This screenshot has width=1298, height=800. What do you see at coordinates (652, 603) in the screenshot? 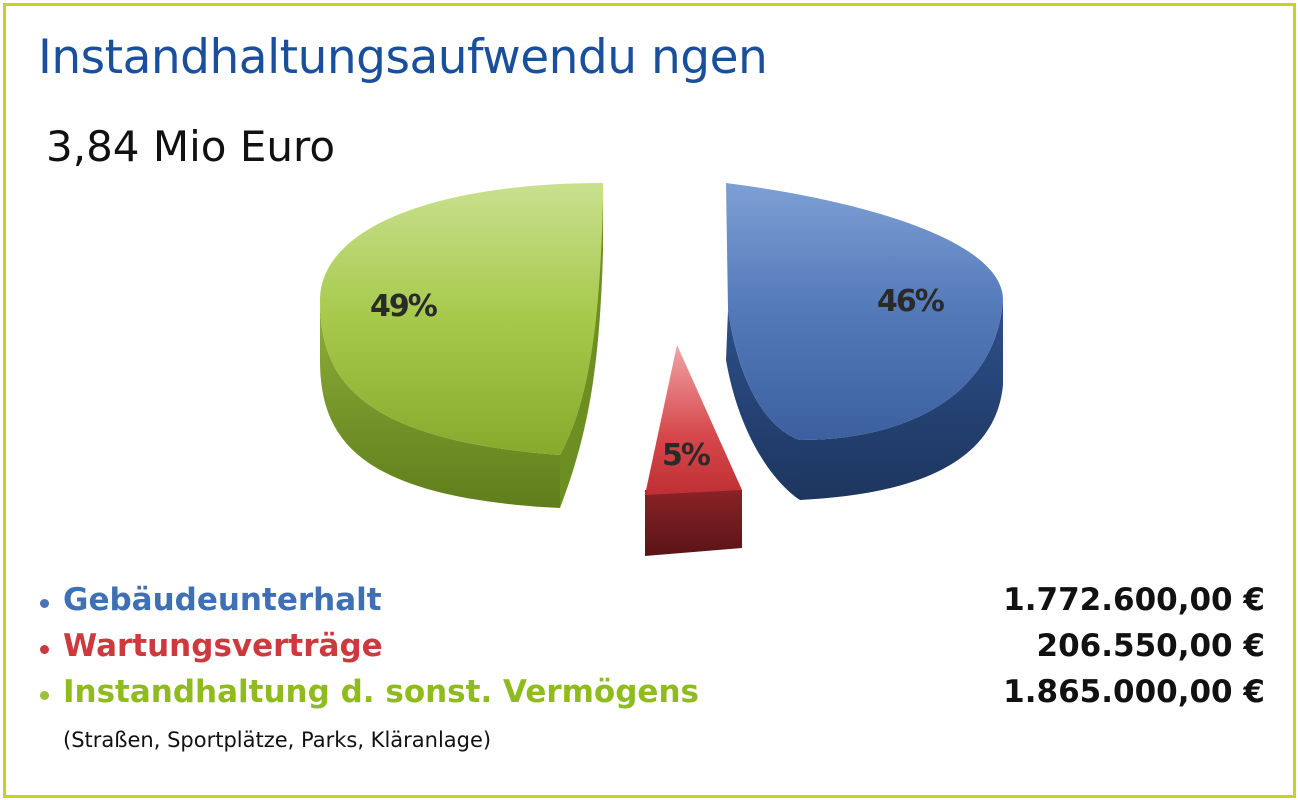
I see `legend-row-gebaeudeunterhalt: Gebäudeunterhalt 1.772.600,00 €` at bounding box center [652, 603].